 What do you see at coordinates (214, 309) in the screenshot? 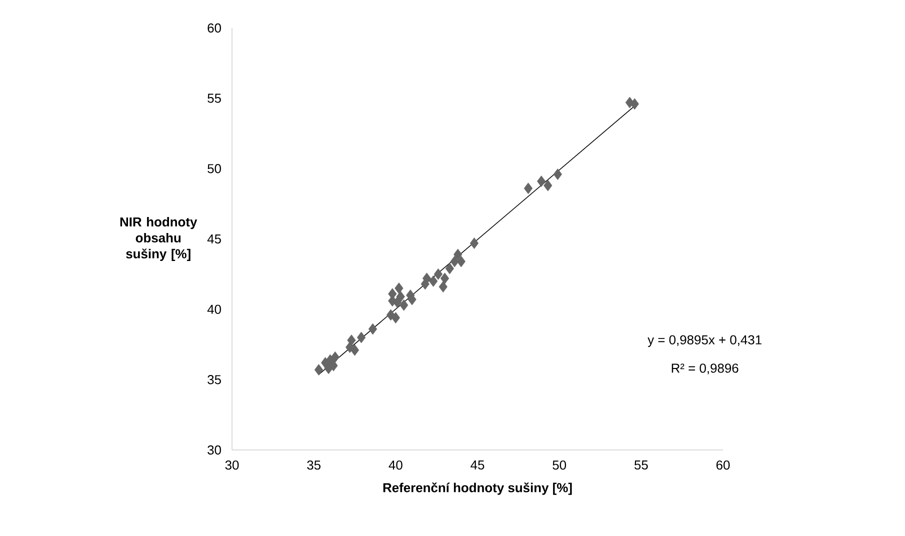
I see `y-tick-label: 40` at bounding box center [214, 309].